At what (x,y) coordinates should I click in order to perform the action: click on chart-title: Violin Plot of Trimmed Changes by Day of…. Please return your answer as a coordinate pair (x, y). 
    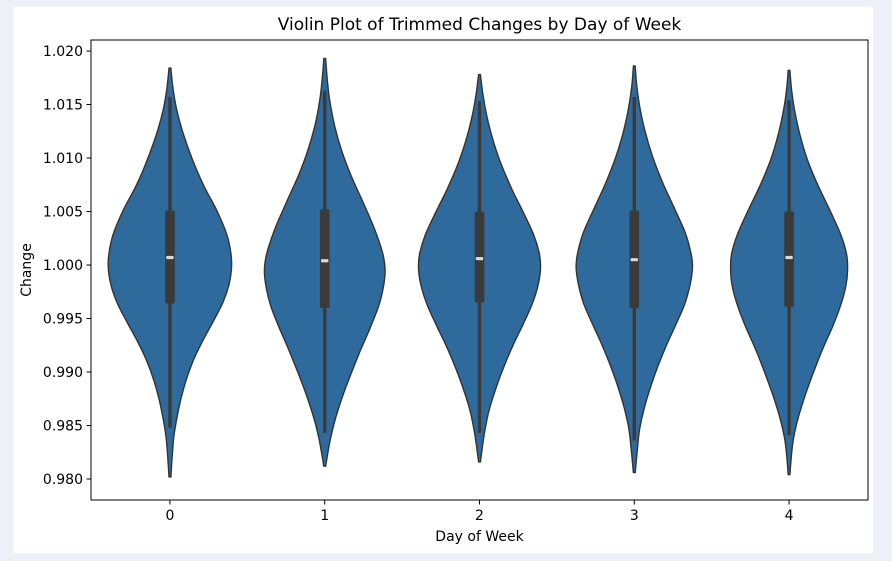
    Looking at the image, I should click on (480, 25).